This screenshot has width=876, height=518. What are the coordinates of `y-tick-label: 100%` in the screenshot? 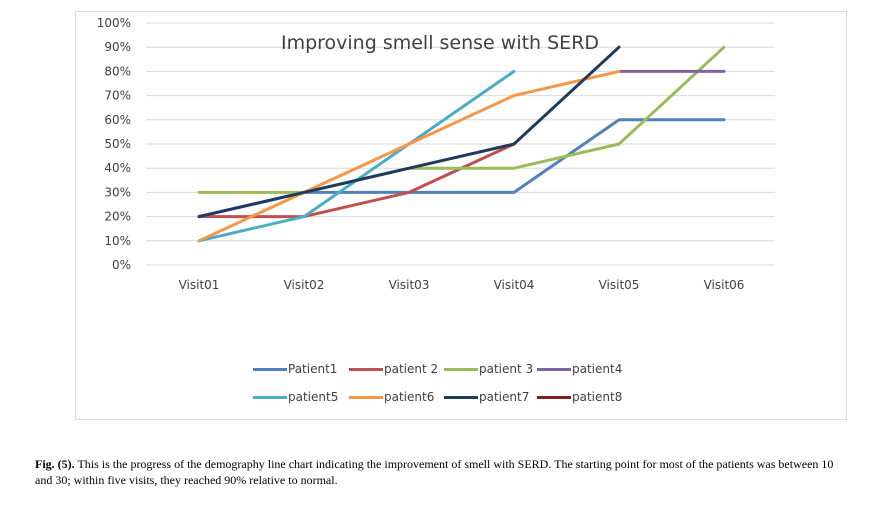 It's located at (114, 23).